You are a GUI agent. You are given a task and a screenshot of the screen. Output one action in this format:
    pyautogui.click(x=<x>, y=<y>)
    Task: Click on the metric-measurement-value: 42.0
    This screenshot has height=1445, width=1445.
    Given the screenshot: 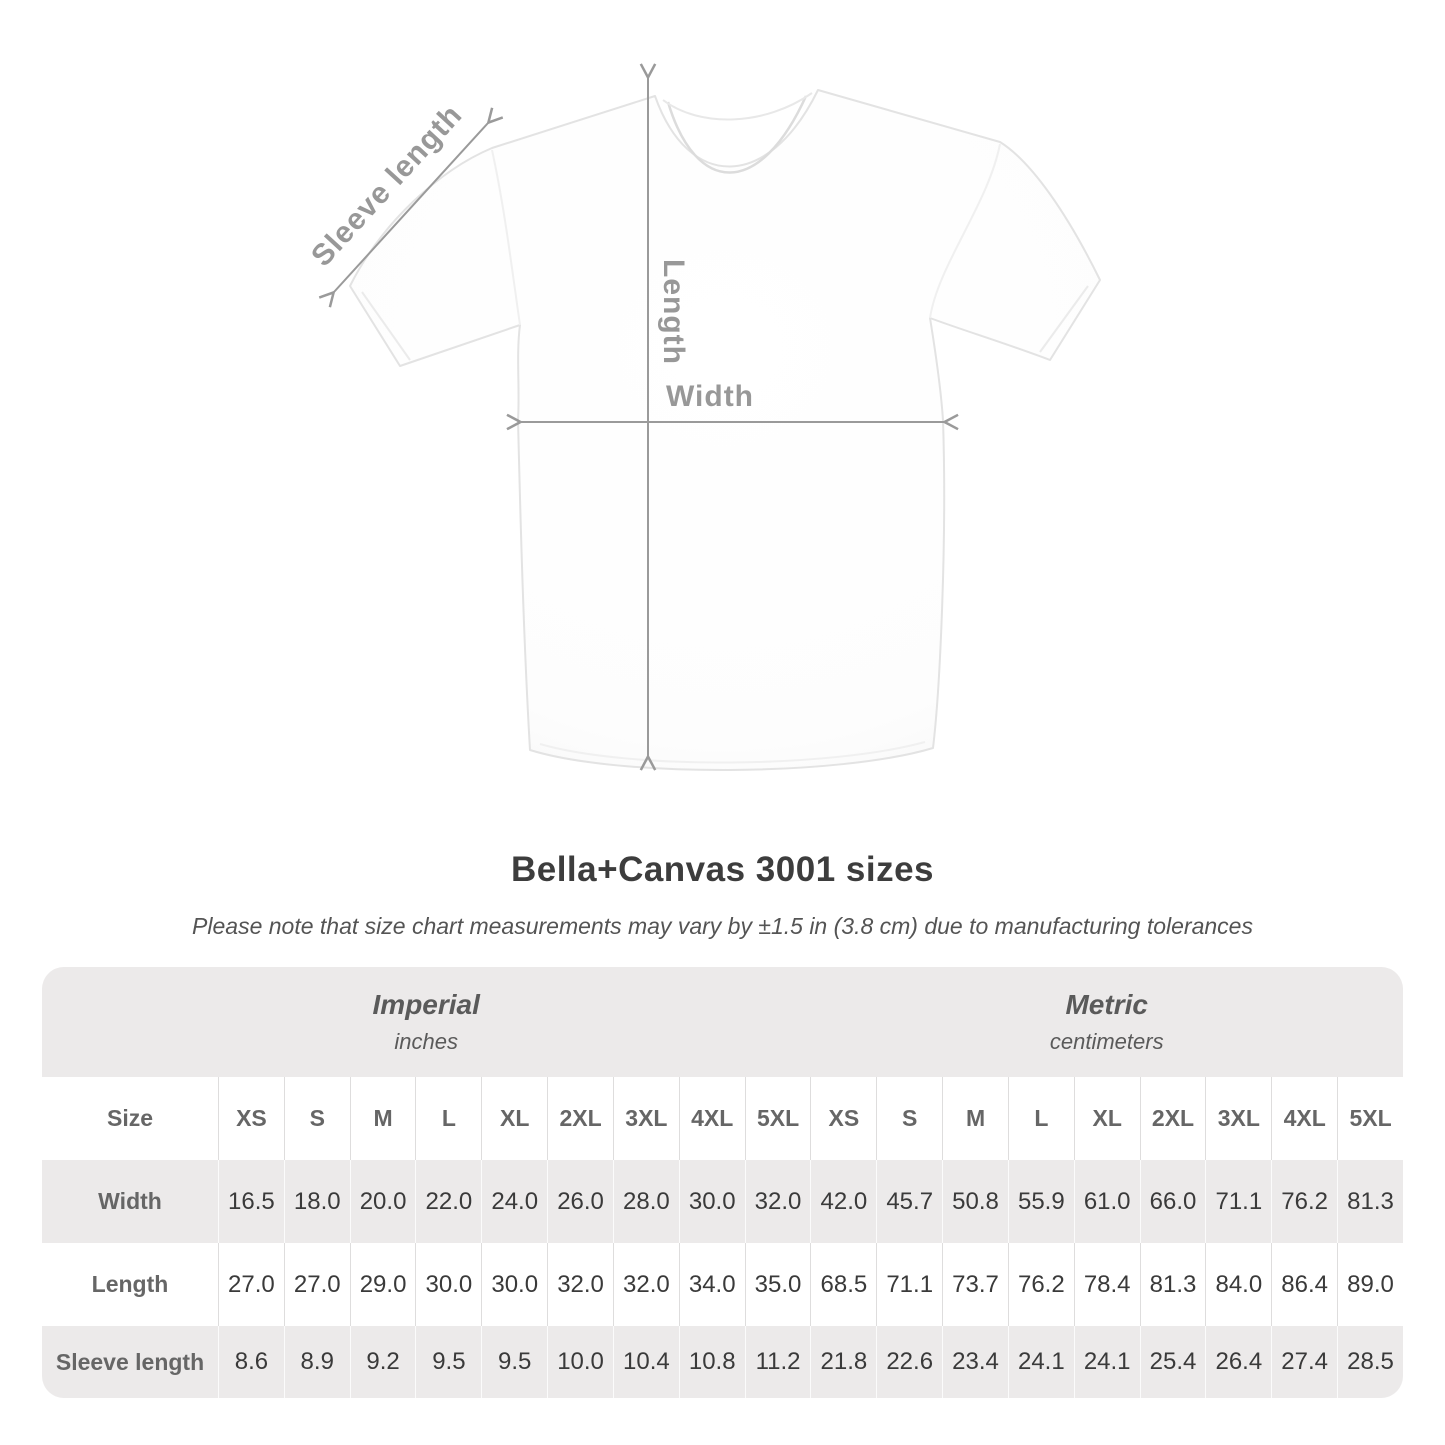 What is the action you would take?
    pyautogui.click(x=843, y=1201)
    